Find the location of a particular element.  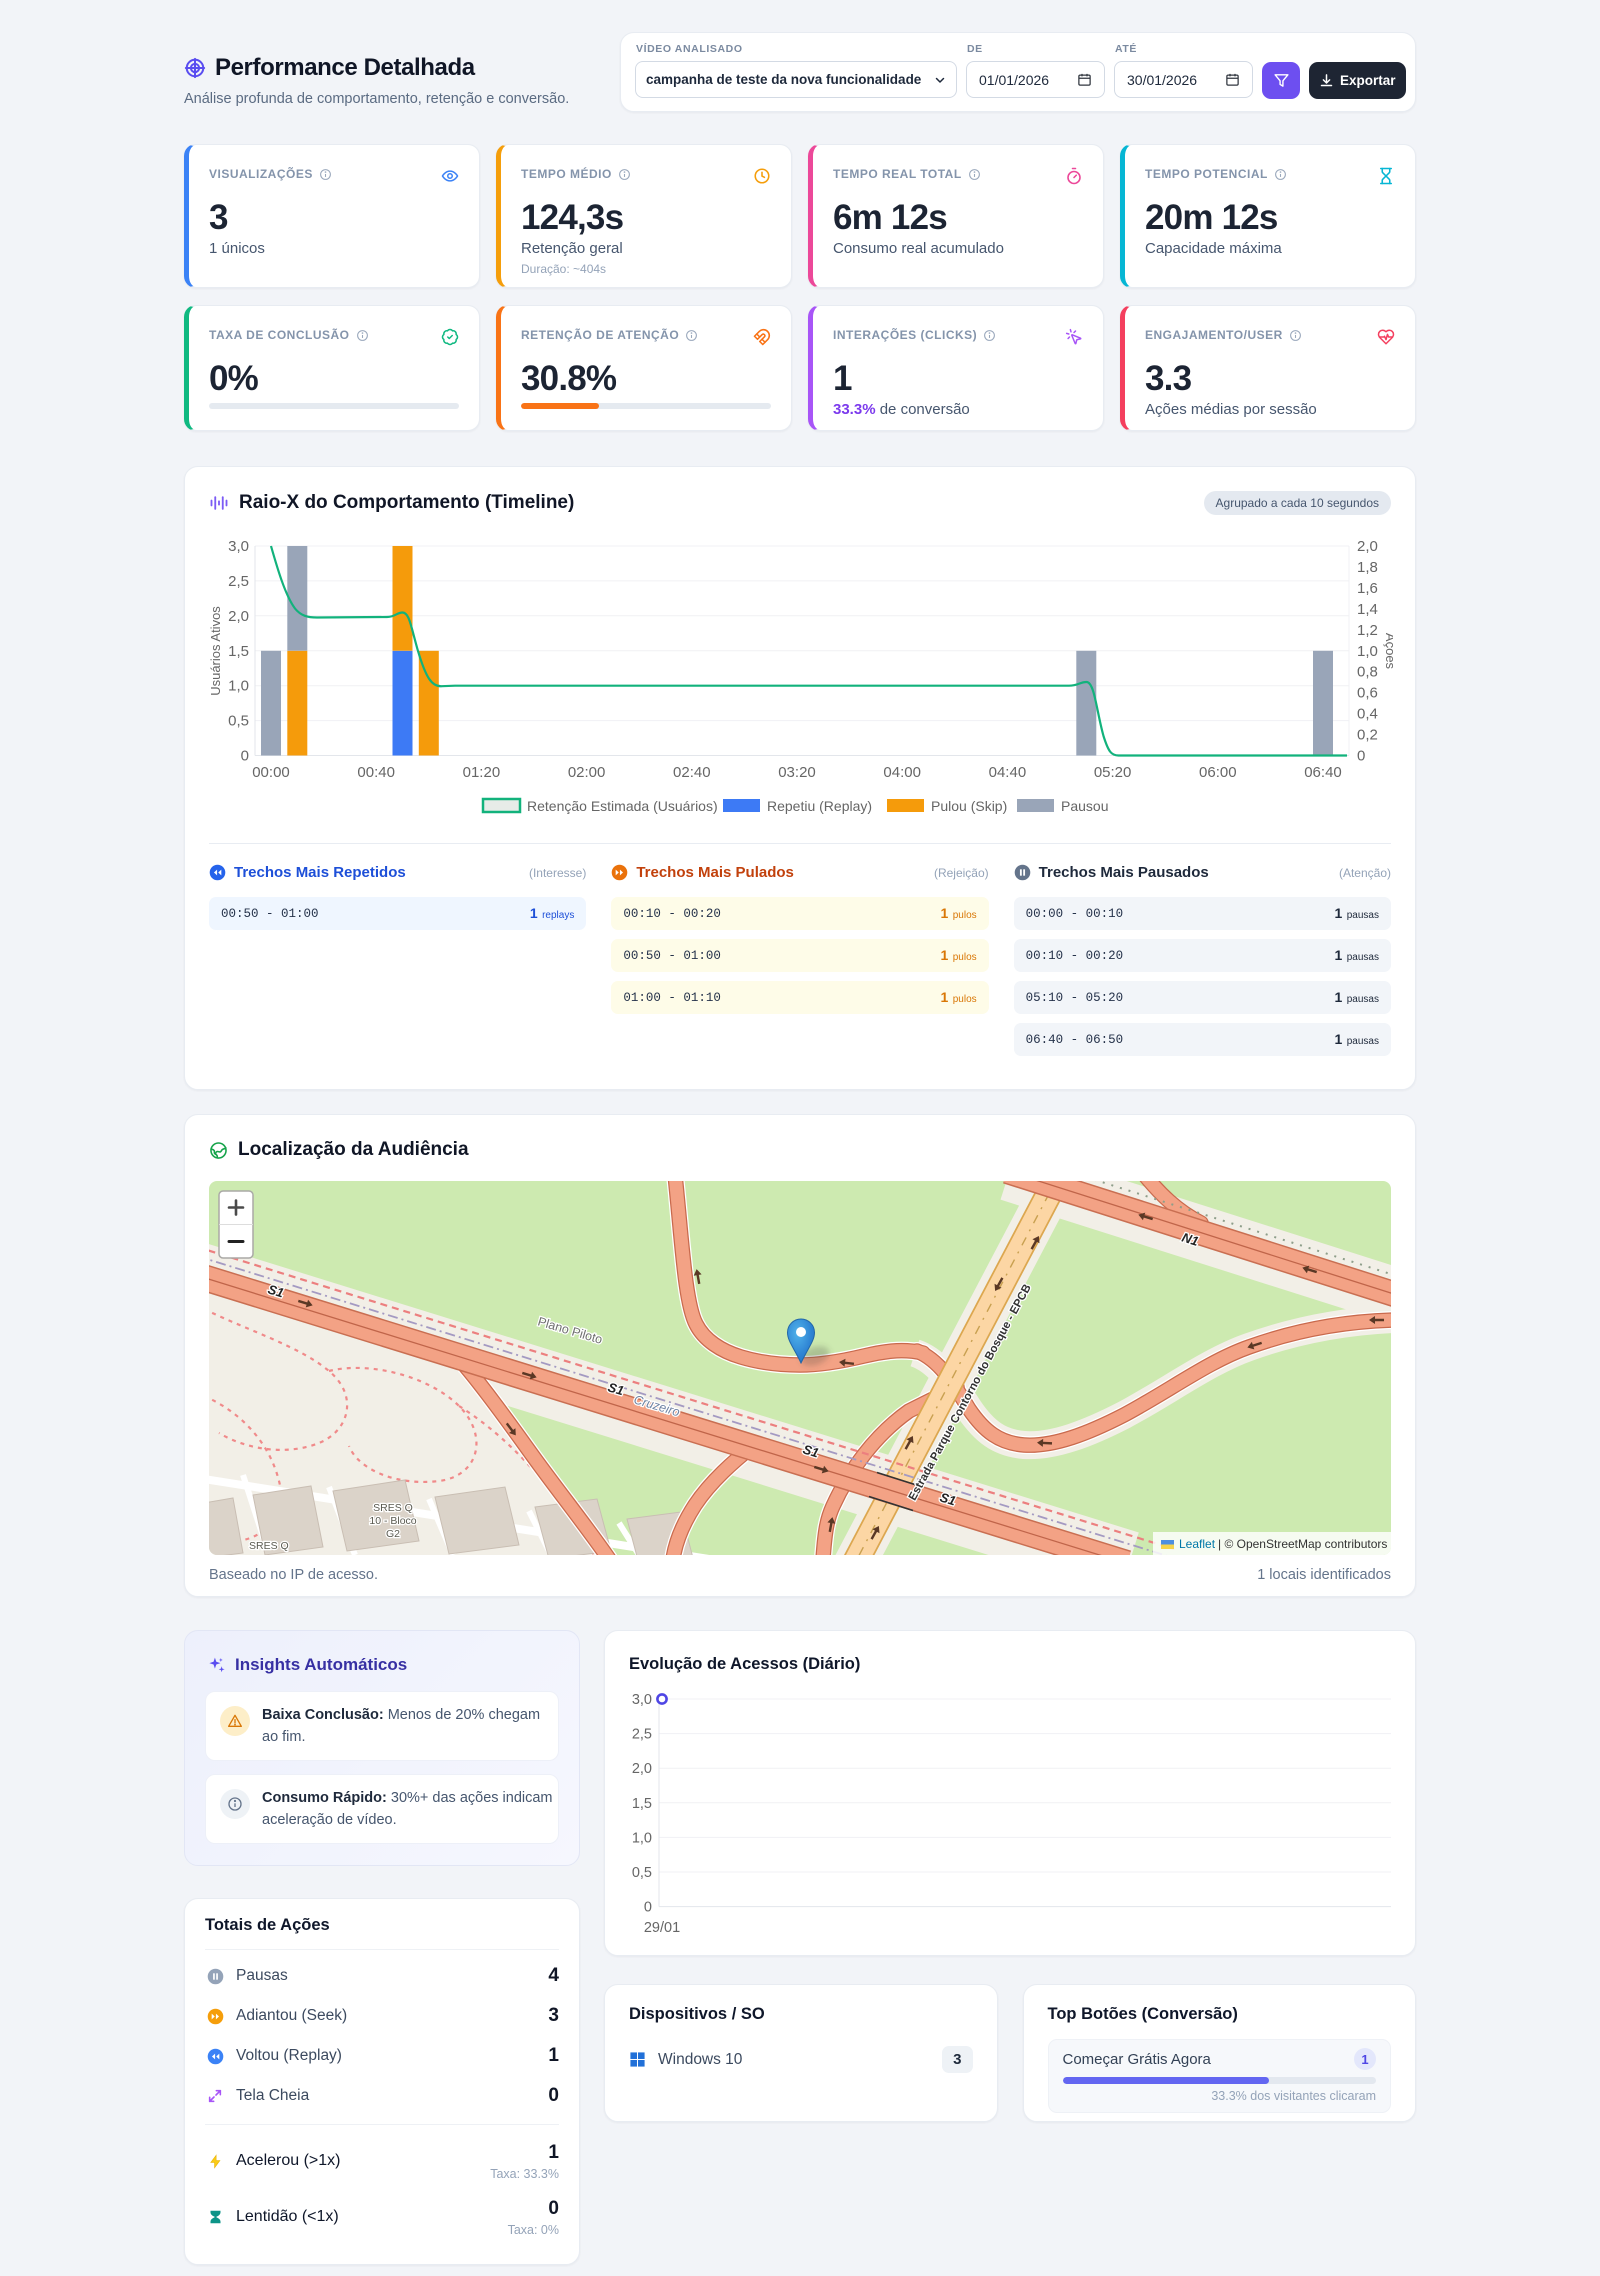

svg-text: N1 is located at coordinates (1190, 1239).